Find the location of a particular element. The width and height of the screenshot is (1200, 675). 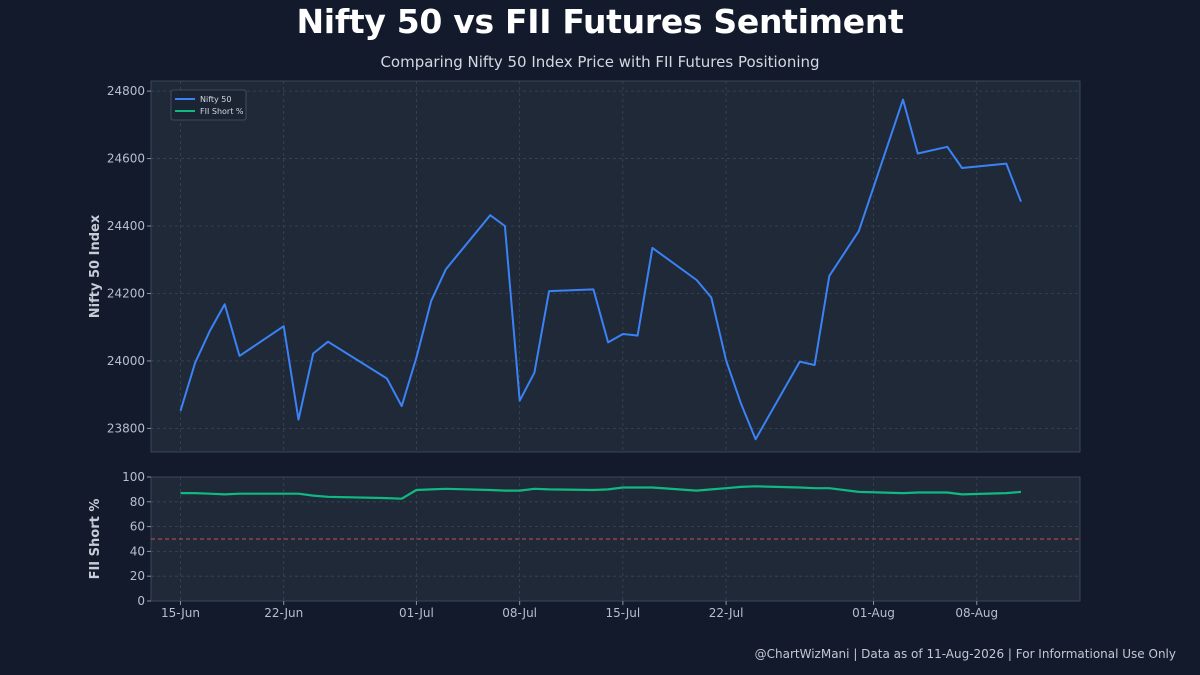

xtick-label: 08-Aug is located at coordinates (976, 613).